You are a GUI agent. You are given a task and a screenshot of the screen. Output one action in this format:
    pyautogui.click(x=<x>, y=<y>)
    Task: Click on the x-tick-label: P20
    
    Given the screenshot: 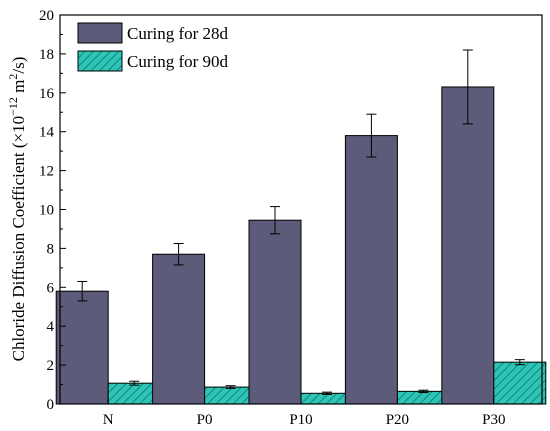 What is the action you would take?
    pyautogui.click(x=397, y=420)
    